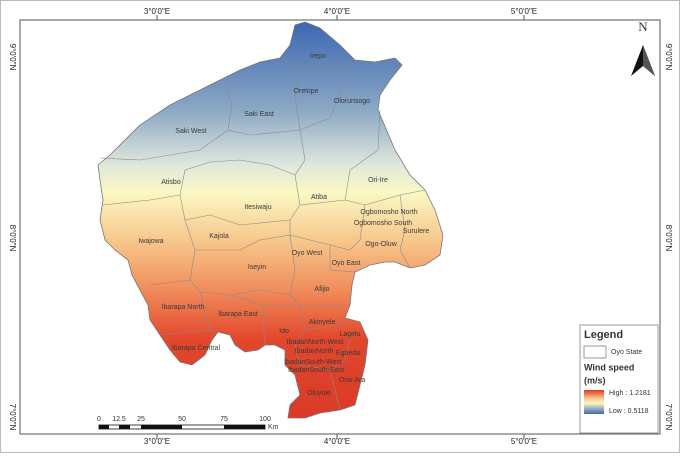  What do you see at coordinates (183, 307) in the screenshot?
I see `district-label: Ibarapa North` at bounding box center [183, 307].